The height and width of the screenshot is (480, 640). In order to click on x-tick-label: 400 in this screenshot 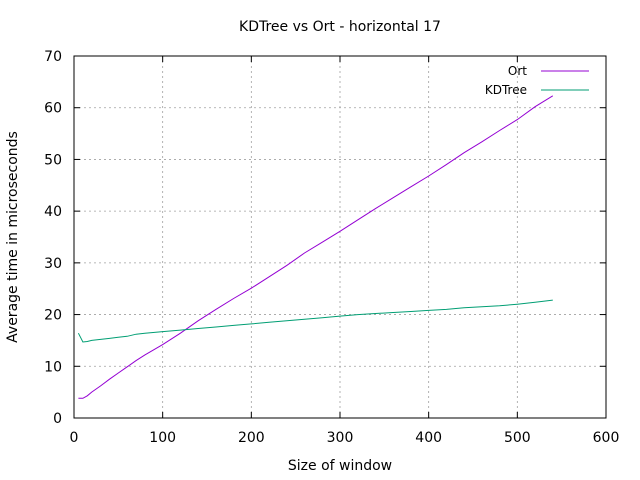, I will do `click(428, 438)`.